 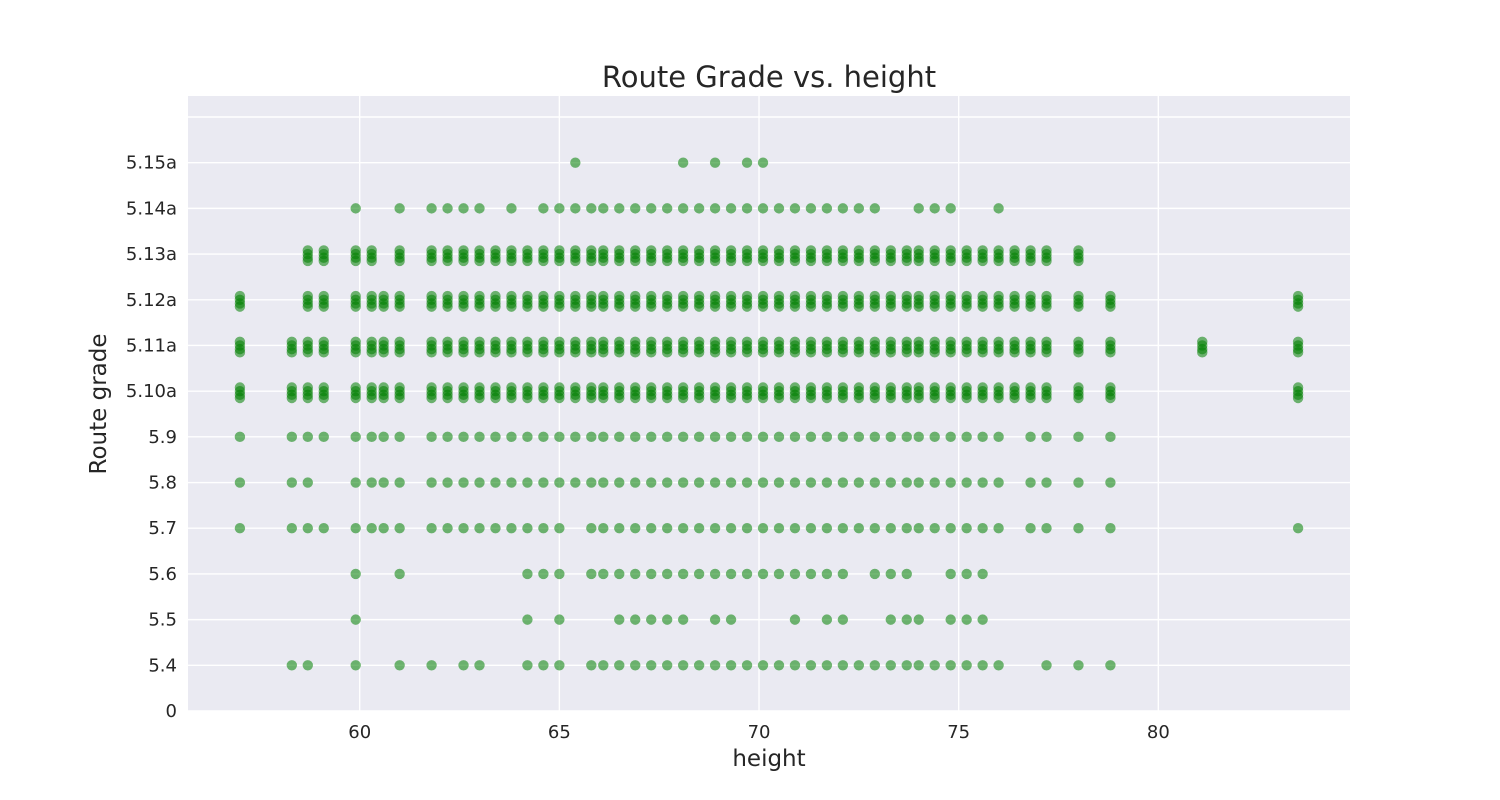 What do you see at coordinates (1158, 732) in the screenshot?
I see `x-tick-label: 80` at bounding box center [1158, 732].